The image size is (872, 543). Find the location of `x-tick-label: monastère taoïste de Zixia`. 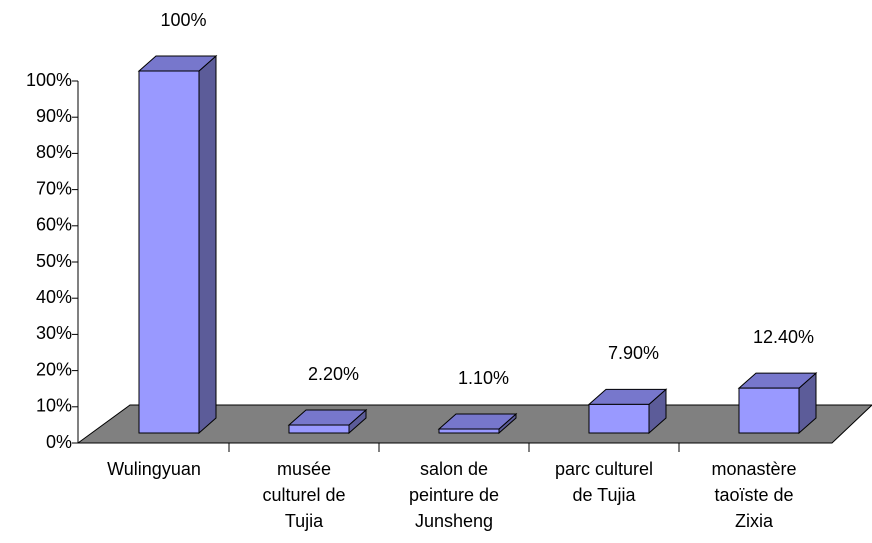

x-tick-label: monastère taoïste de Zixia is located at coordinates (754, 495).